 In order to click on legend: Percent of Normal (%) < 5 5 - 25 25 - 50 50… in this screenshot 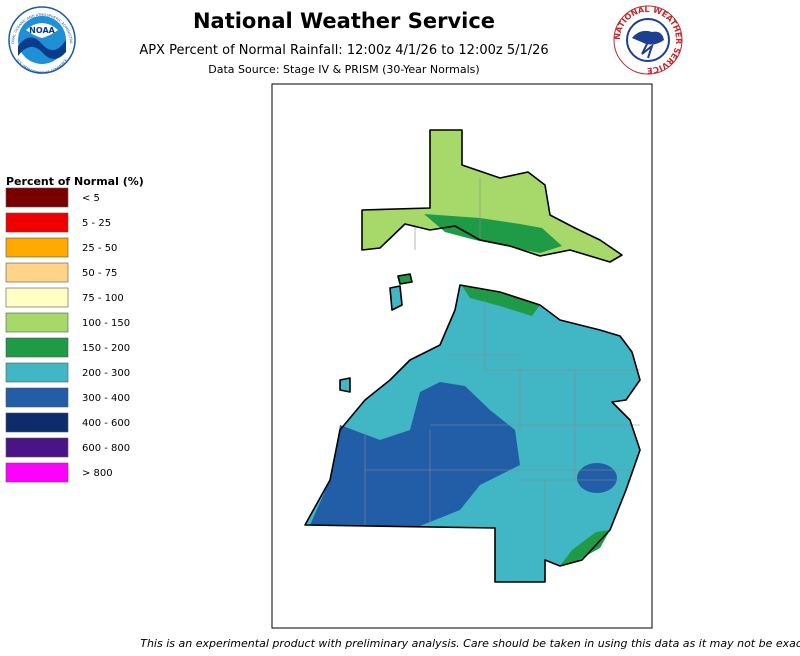, I will do `click(74, 329)`.